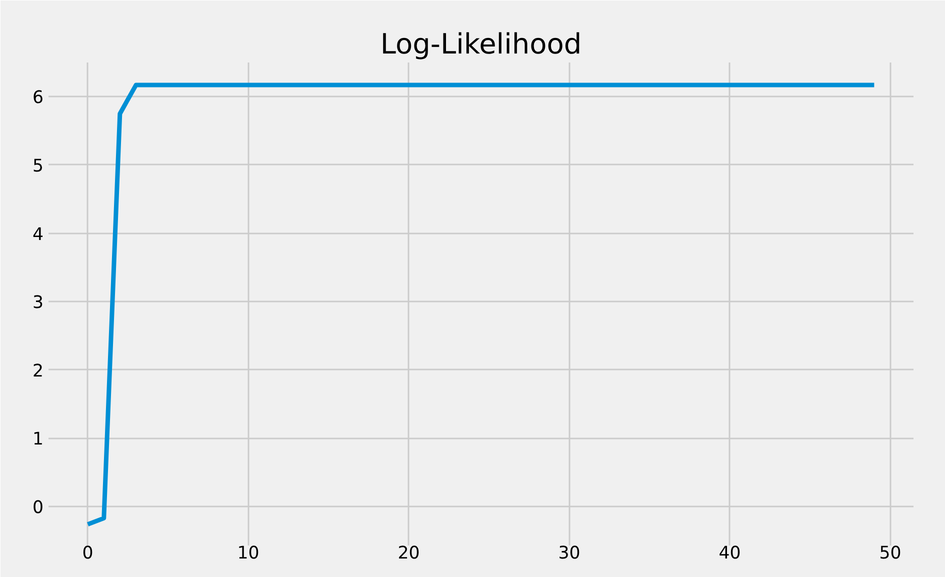 This screenshot has width=945, height=577. Describe the element at coordinates (729, 554) in the screenshot. I see `x-tick-label: 40` at that location.